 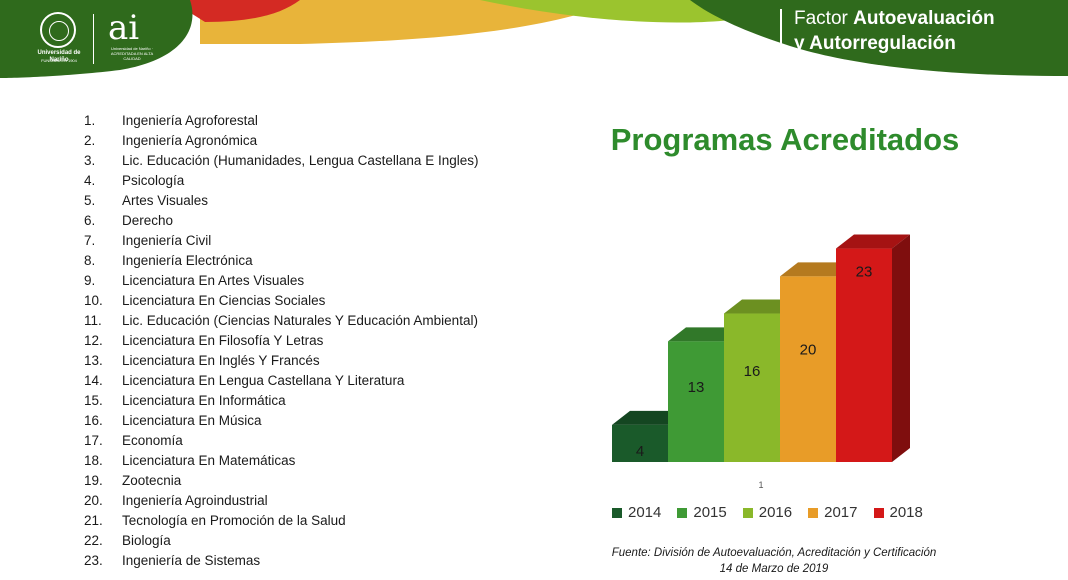 What do you see at coordinates (93, 500) in the screenshot?
I see `program-number: 20.` at bounding box center [93, 500].